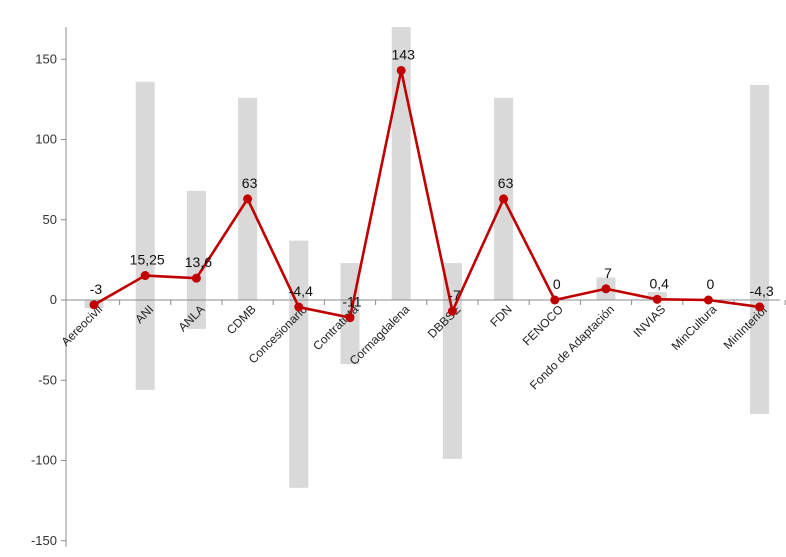  Describe the element at coordinates (762, 291) in the screenshot. I see `data-label: -4,3` at that location.